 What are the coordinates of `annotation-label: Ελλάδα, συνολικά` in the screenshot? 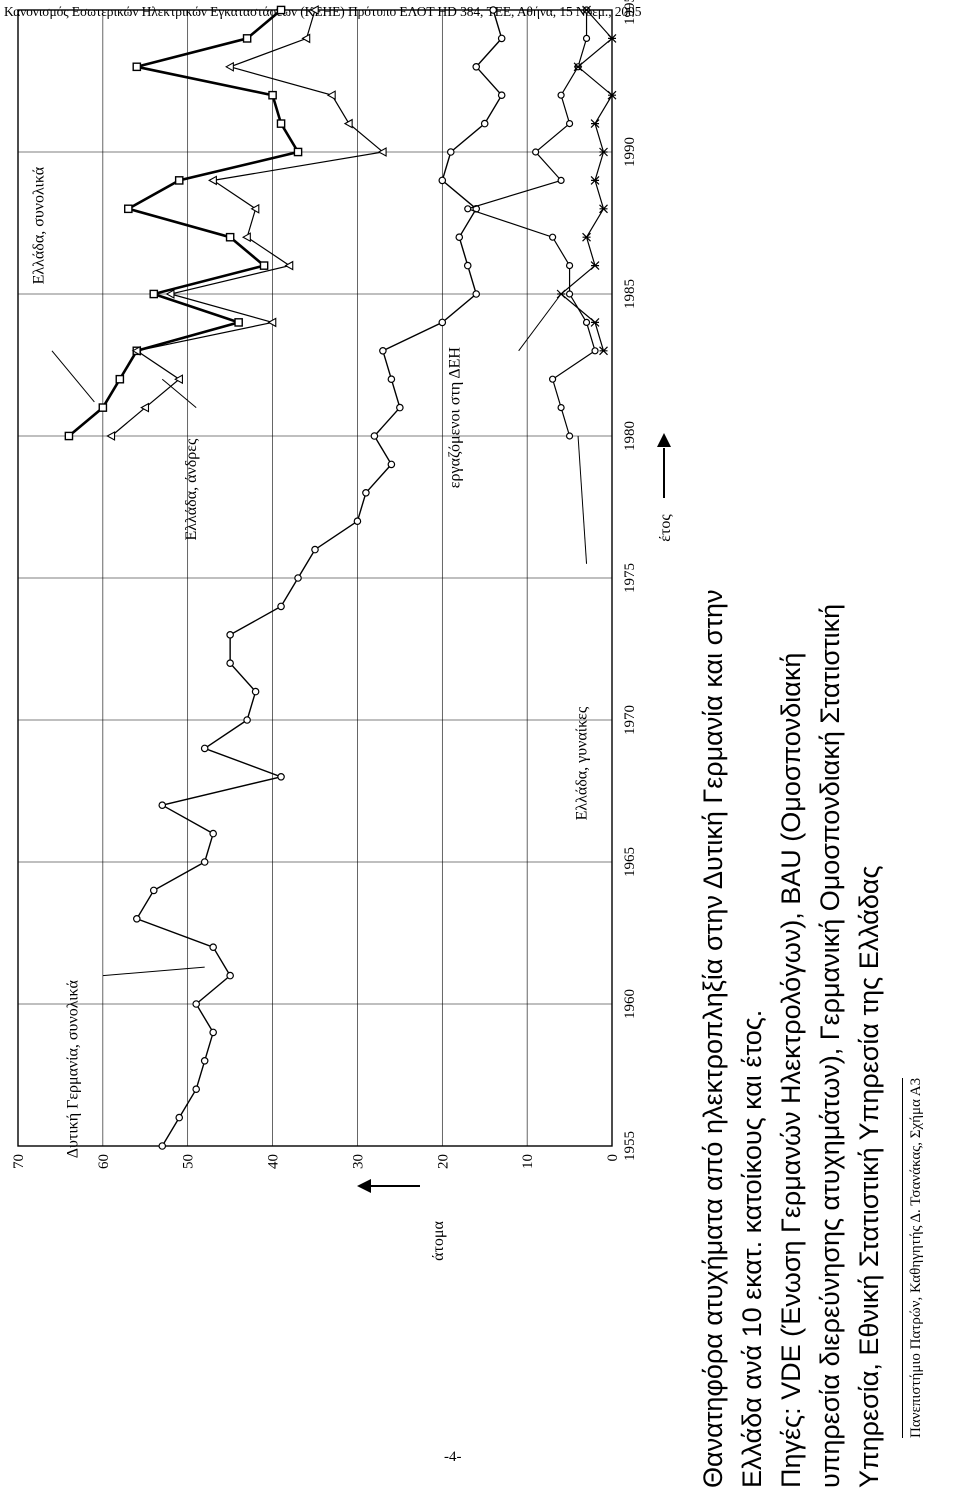 It's located at (38, 225).